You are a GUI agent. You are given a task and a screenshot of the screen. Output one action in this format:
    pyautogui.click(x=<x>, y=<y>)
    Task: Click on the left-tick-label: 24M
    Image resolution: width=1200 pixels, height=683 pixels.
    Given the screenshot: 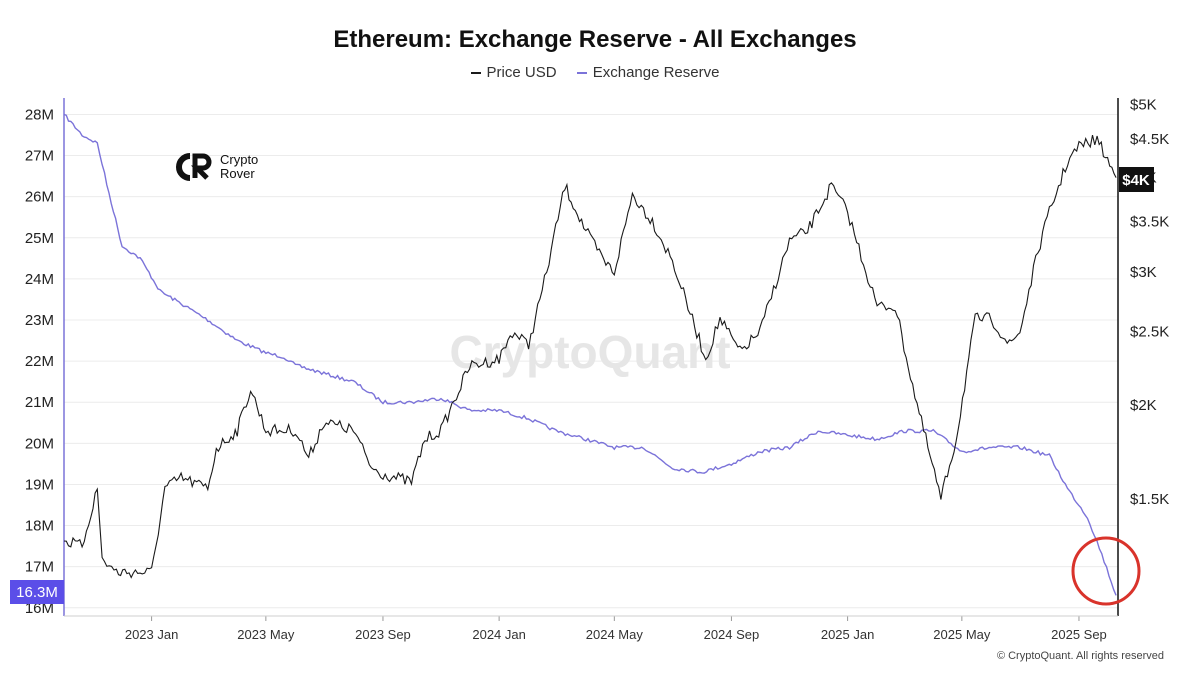 What is the action you would take?
    pyautogui.click(x=39, y=279)
    